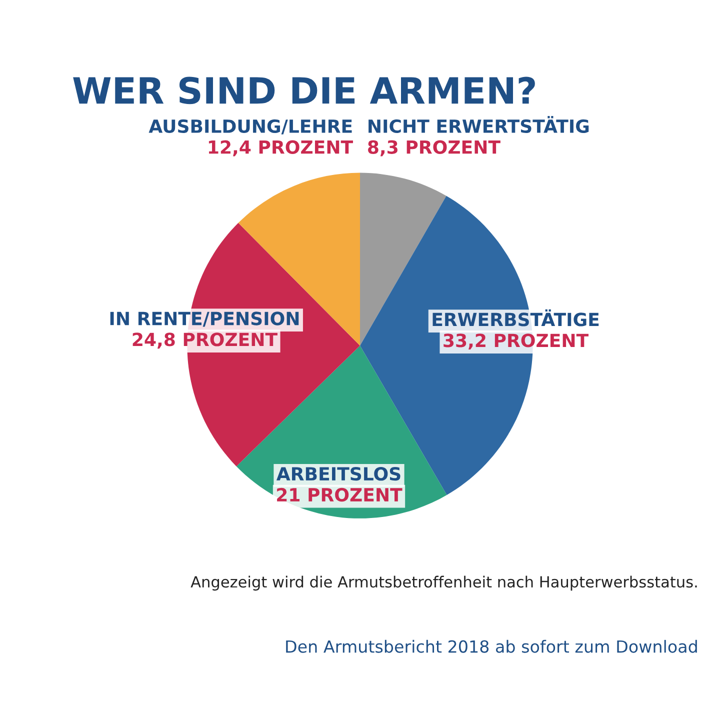  I want to click on data-label: 24,8 PROZENT, so click(205, 340).